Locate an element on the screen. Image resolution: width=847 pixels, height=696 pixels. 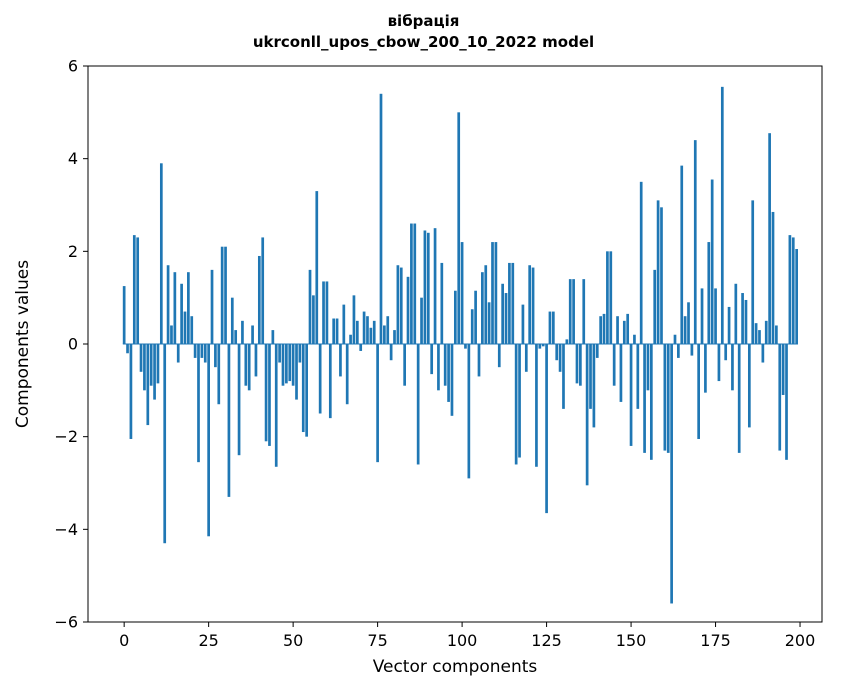
zero-baseline is located at coordinates (460, 344).